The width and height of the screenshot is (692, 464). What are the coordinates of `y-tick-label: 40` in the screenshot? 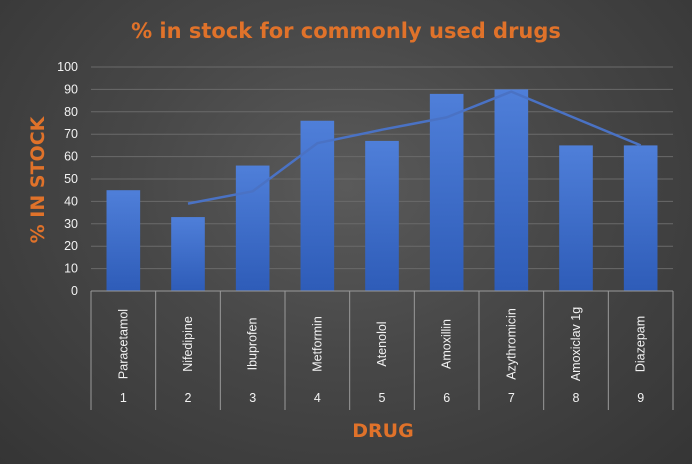 It's located at (71, 201).